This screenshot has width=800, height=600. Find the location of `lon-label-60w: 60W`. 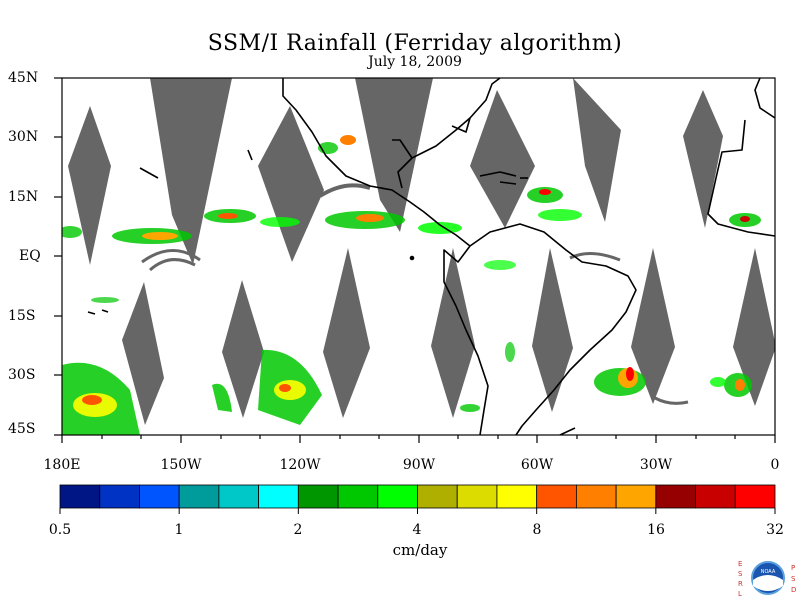

lon-label-60w: 60W is located at coordinates (537, 465).